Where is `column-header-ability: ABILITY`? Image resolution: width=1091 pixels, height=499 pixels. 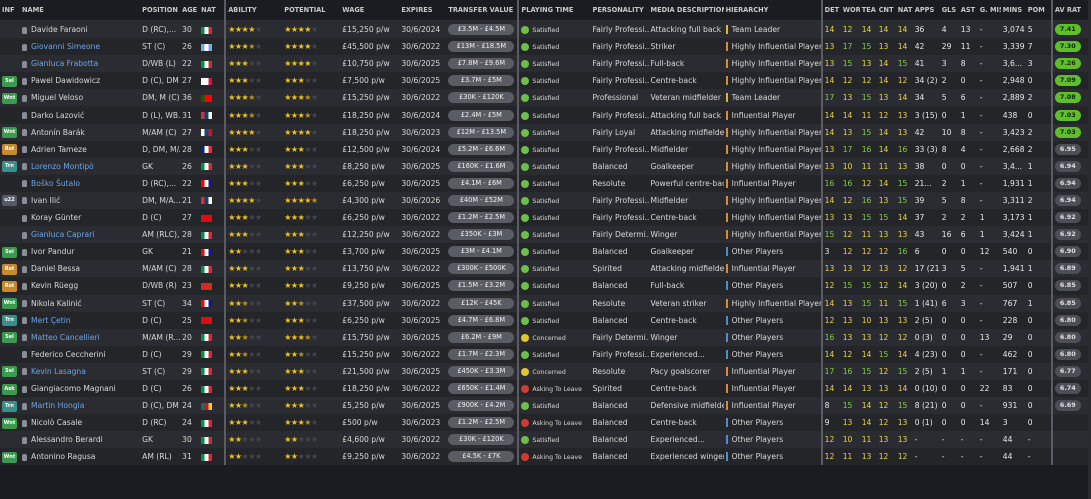 column-header-ability: ABILITY is located at coordinates (253, 10).